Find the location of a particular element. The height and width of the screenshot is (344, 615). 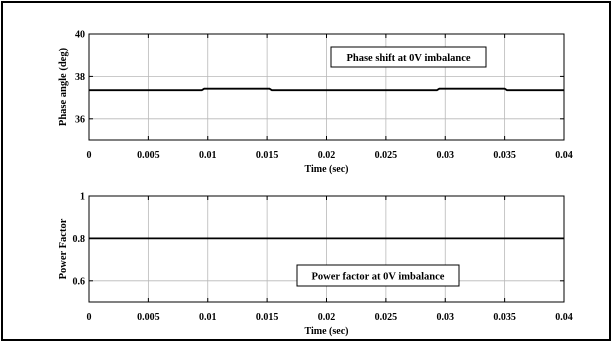

y-tick-label: 40 is located at coordinates (80, 35).